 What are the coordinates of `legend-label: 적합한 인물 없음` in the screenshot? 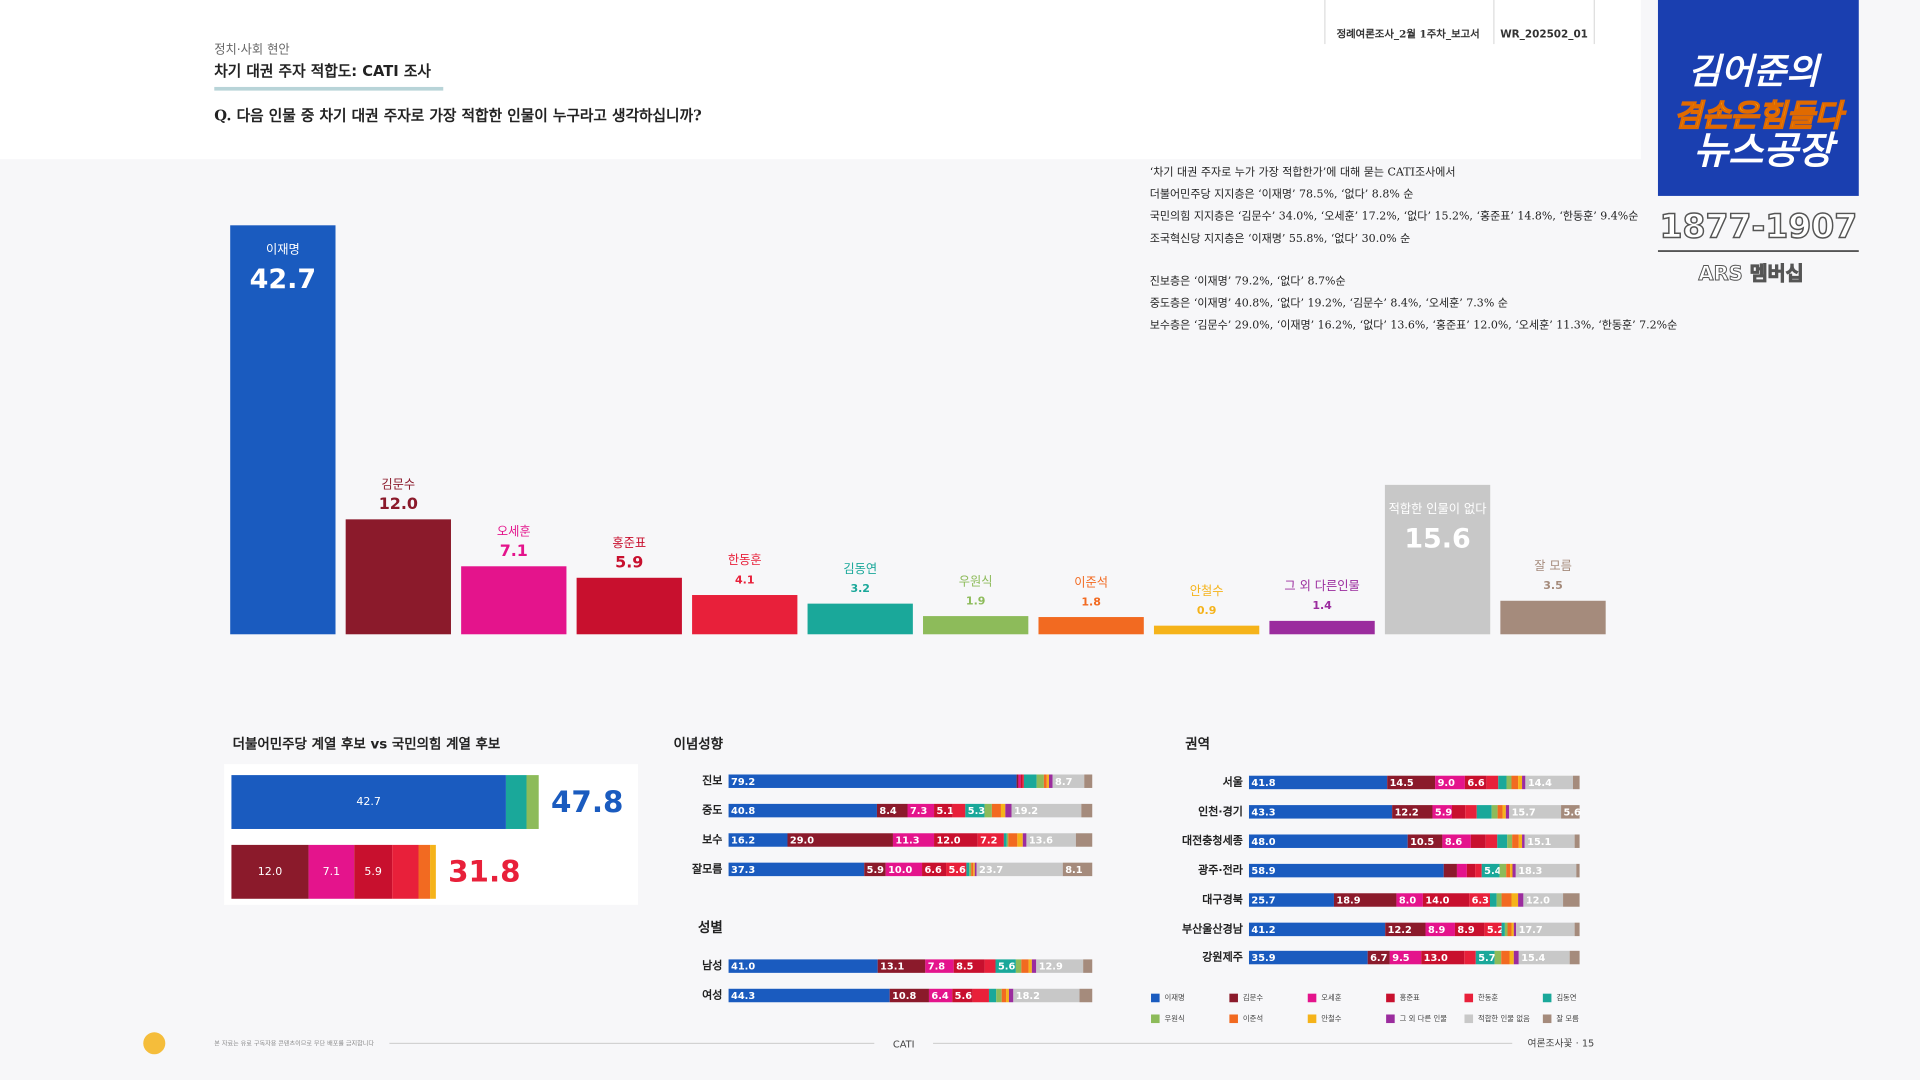 It's located at (1504, 1018).